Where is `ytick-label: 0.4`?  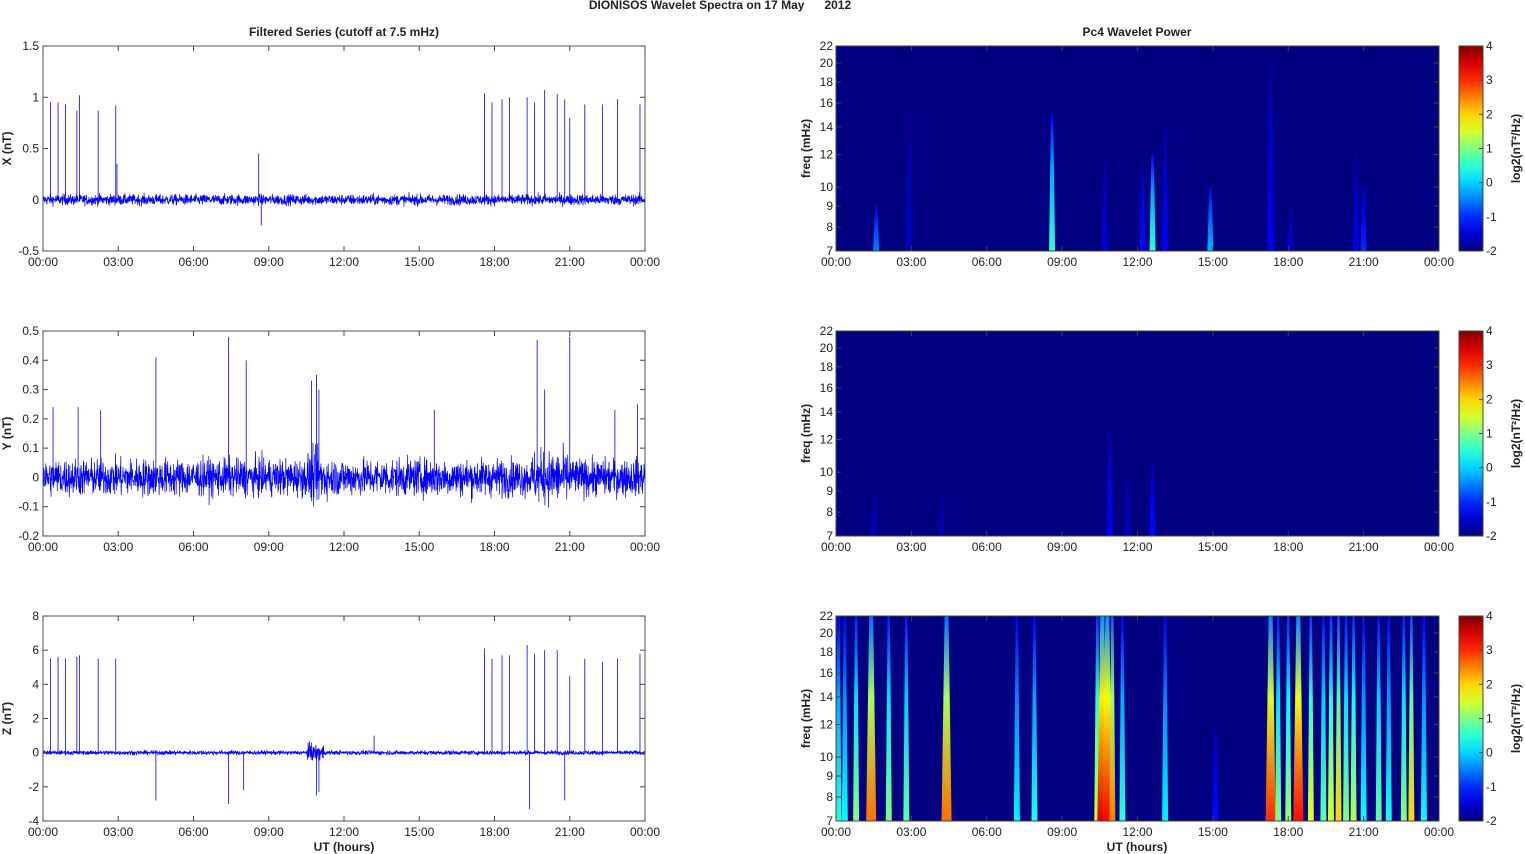
ytick-label: 0.4 is located at coordinates (30, 360).